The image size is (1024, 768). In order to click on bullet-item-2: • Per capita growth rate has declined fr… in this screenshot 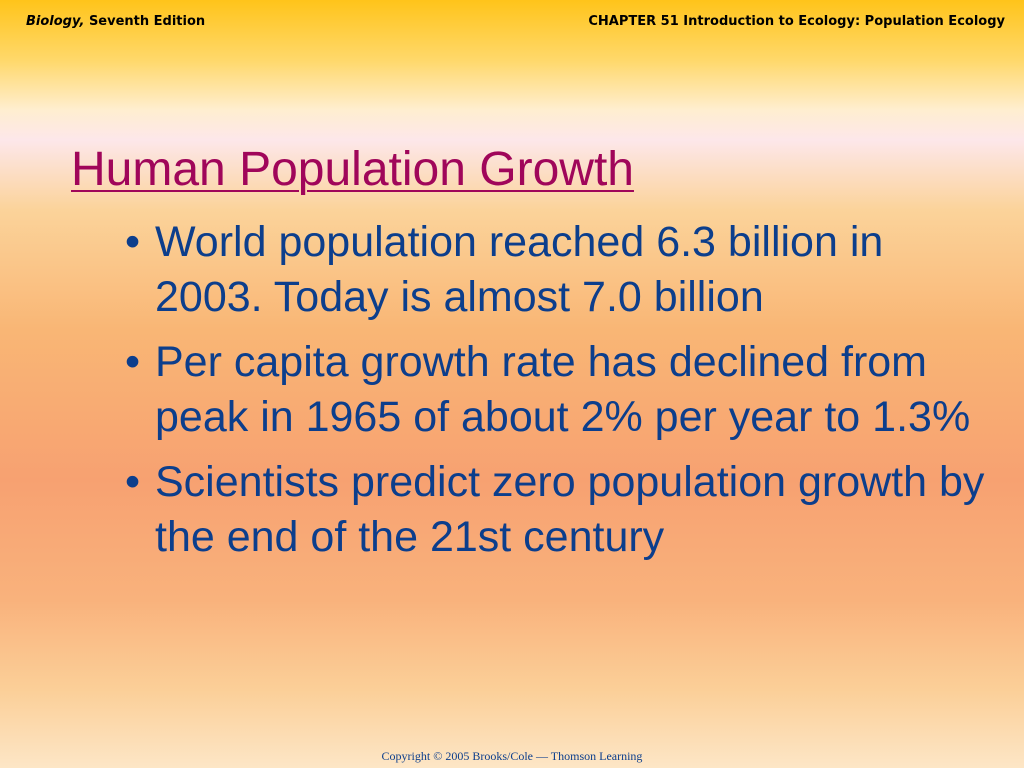, I will do `click(560, 390)`.